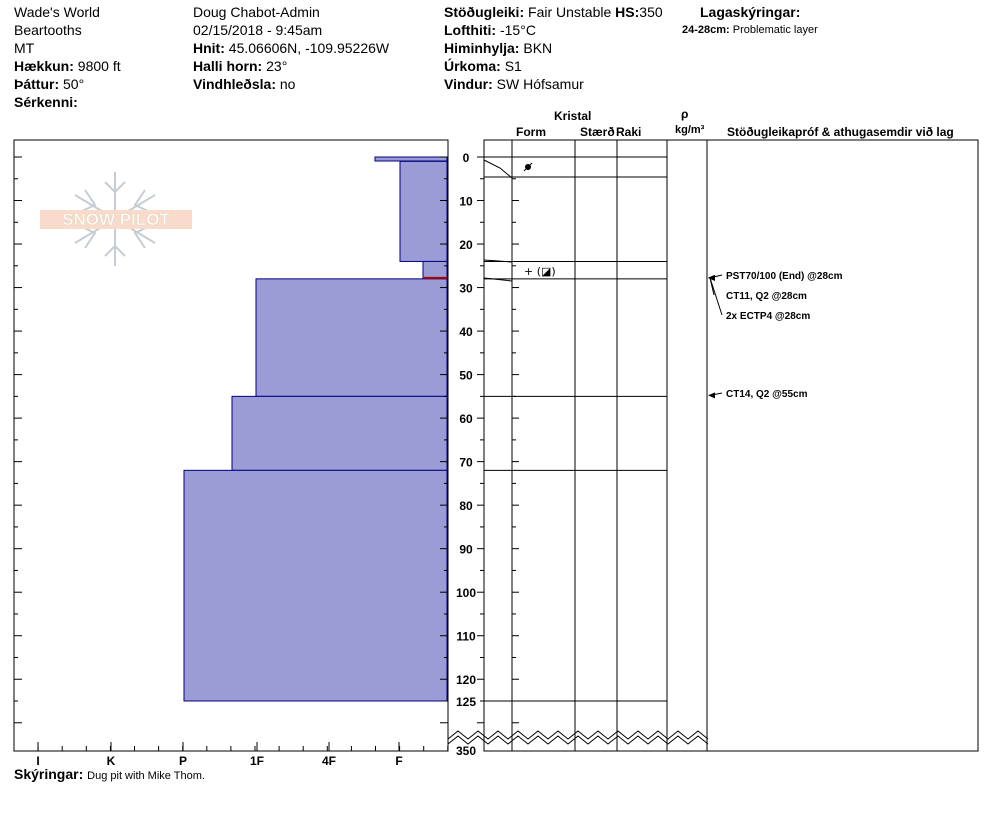 The image size is (994, 840). I want to click on comments-value: Dug pit with Mike Thom., so click(146, 776).